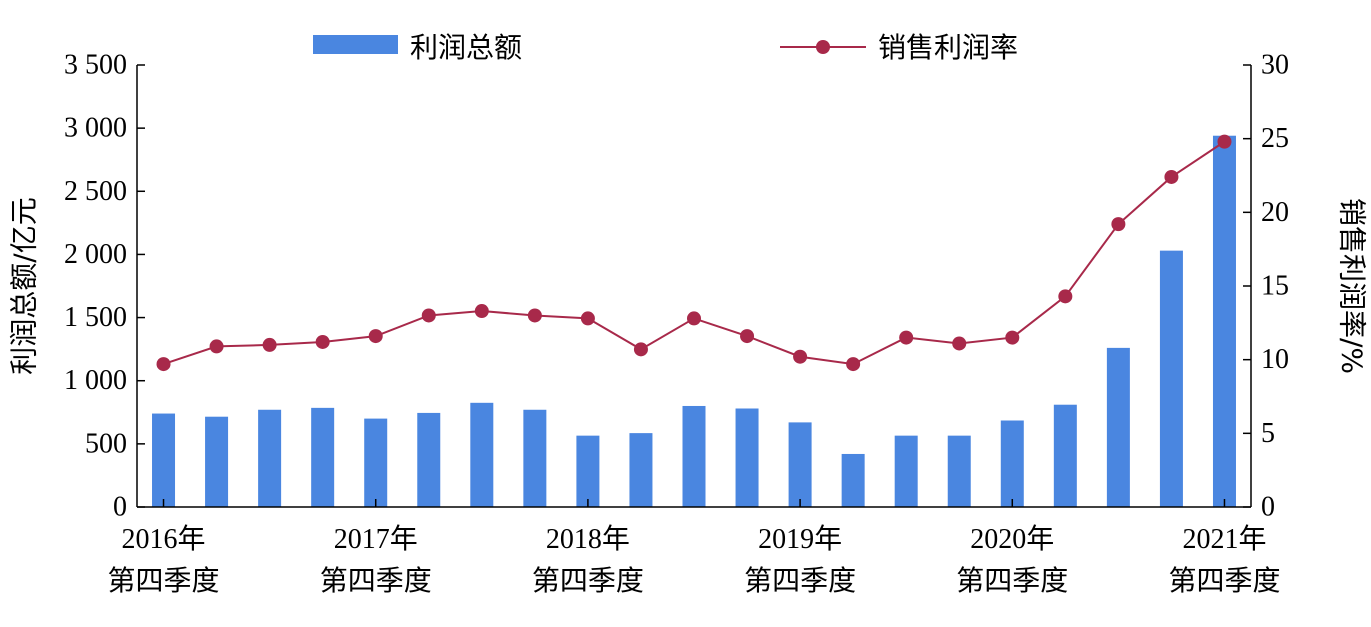  What do you see at coordinates (375, 336) in the screenshot?
I see `point-2017Q4` at bounding box center [375, 336].